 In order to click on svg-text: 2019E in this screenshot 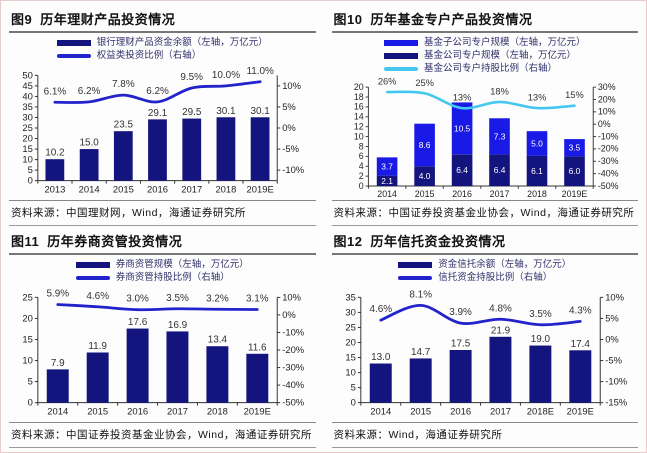, I will do `click(257, 411)`.